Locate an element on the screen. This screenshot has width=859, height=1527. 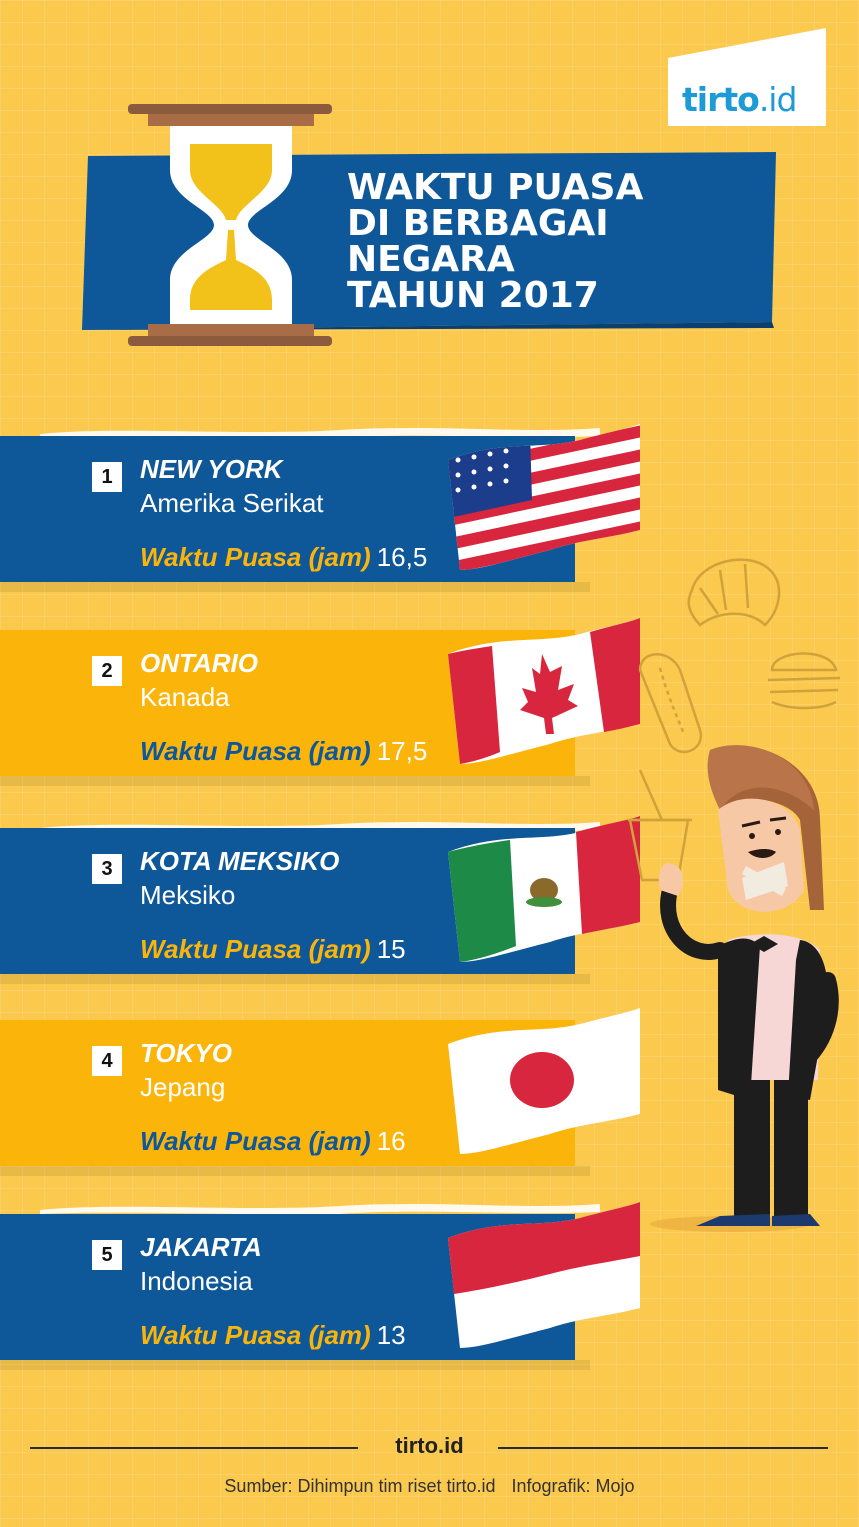
tirto-logo: tirto.id is located at coordinates (740, 99).